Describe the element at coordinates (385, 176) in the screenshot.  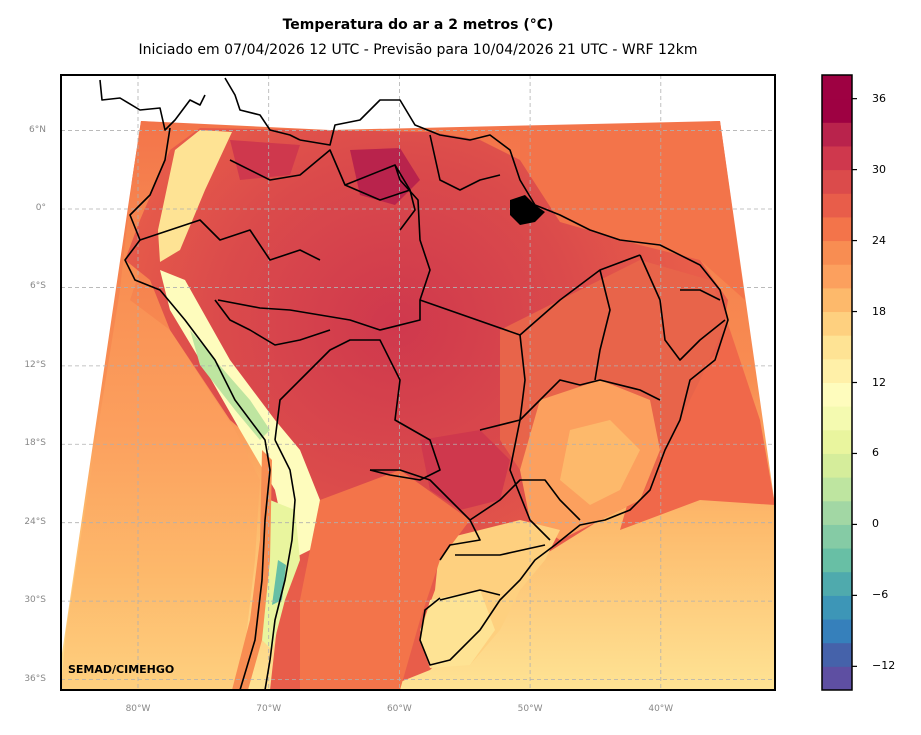
I see `amazon-hot-field` at that location.